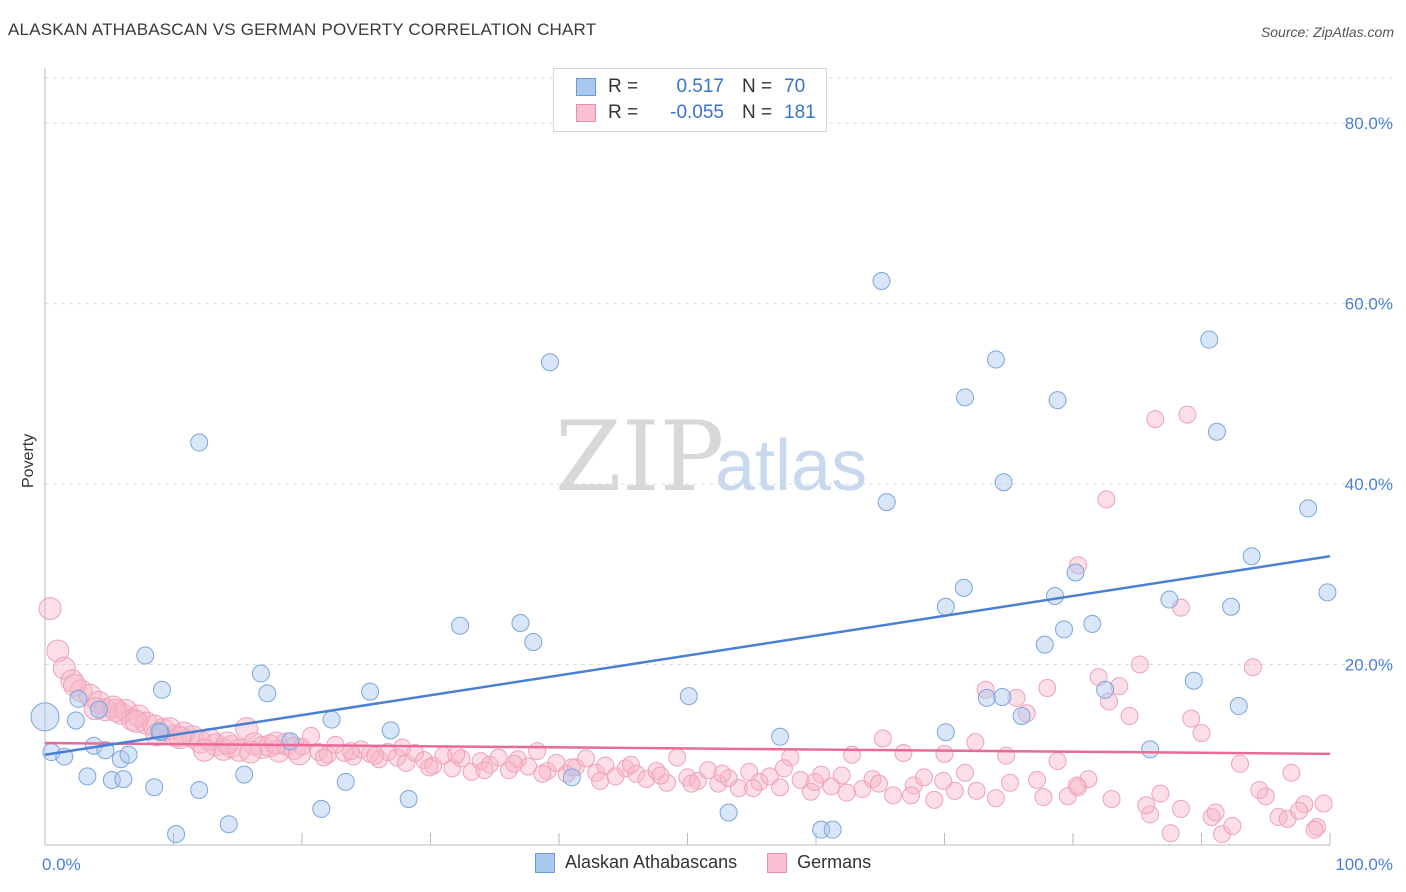  Describe the element at coordinates (586, 113) in the screenshot. I see `legend-swatch-germans` at that location.